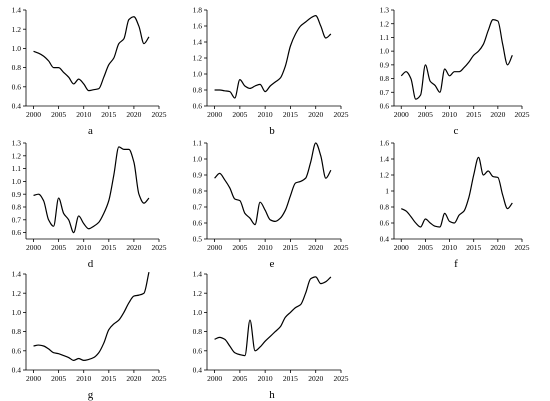  Describe the element at coordinates (198, 10) in the screenshot. I see `y-tick-label: 1.8` at that location.